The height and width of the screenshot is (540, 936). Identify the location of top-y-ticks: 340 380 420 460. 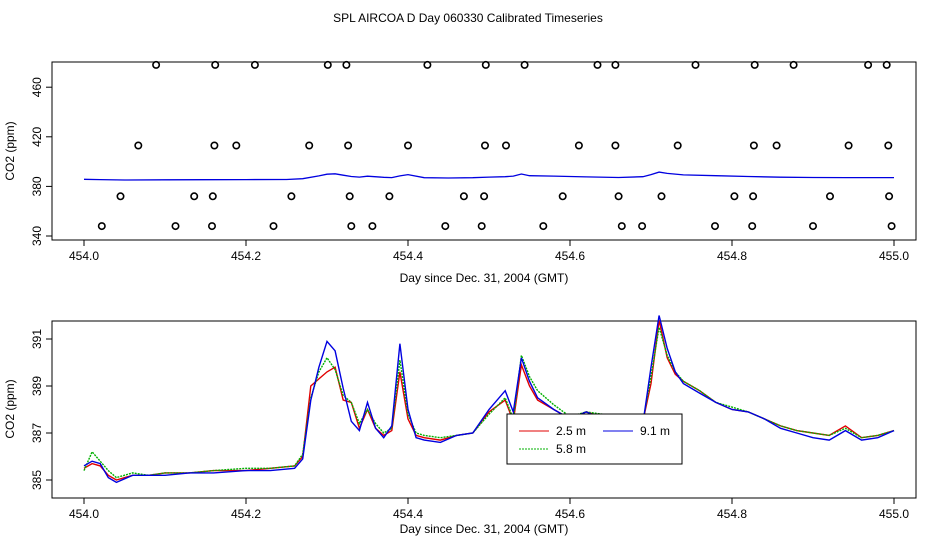
(41, 161).